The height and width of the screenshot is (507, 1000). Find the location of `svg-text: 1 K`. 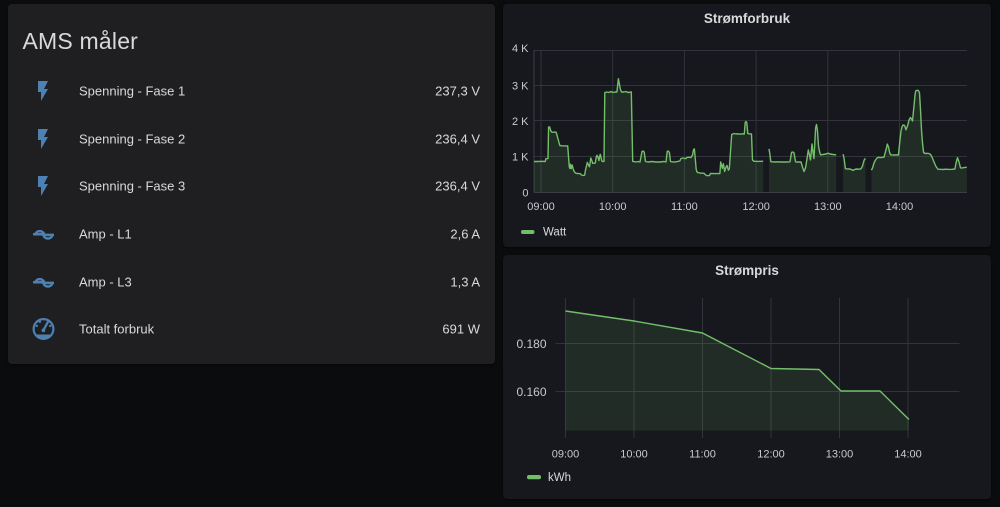

svg-text: 1 K is located at coordinates (520, 158).